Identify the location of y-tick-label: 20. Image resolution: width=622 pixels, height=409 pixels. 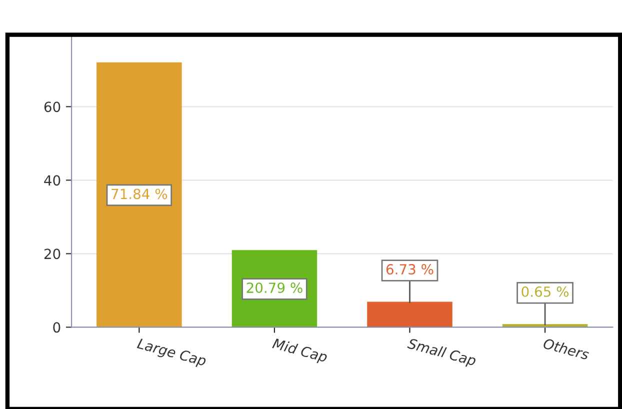
(52, 254).